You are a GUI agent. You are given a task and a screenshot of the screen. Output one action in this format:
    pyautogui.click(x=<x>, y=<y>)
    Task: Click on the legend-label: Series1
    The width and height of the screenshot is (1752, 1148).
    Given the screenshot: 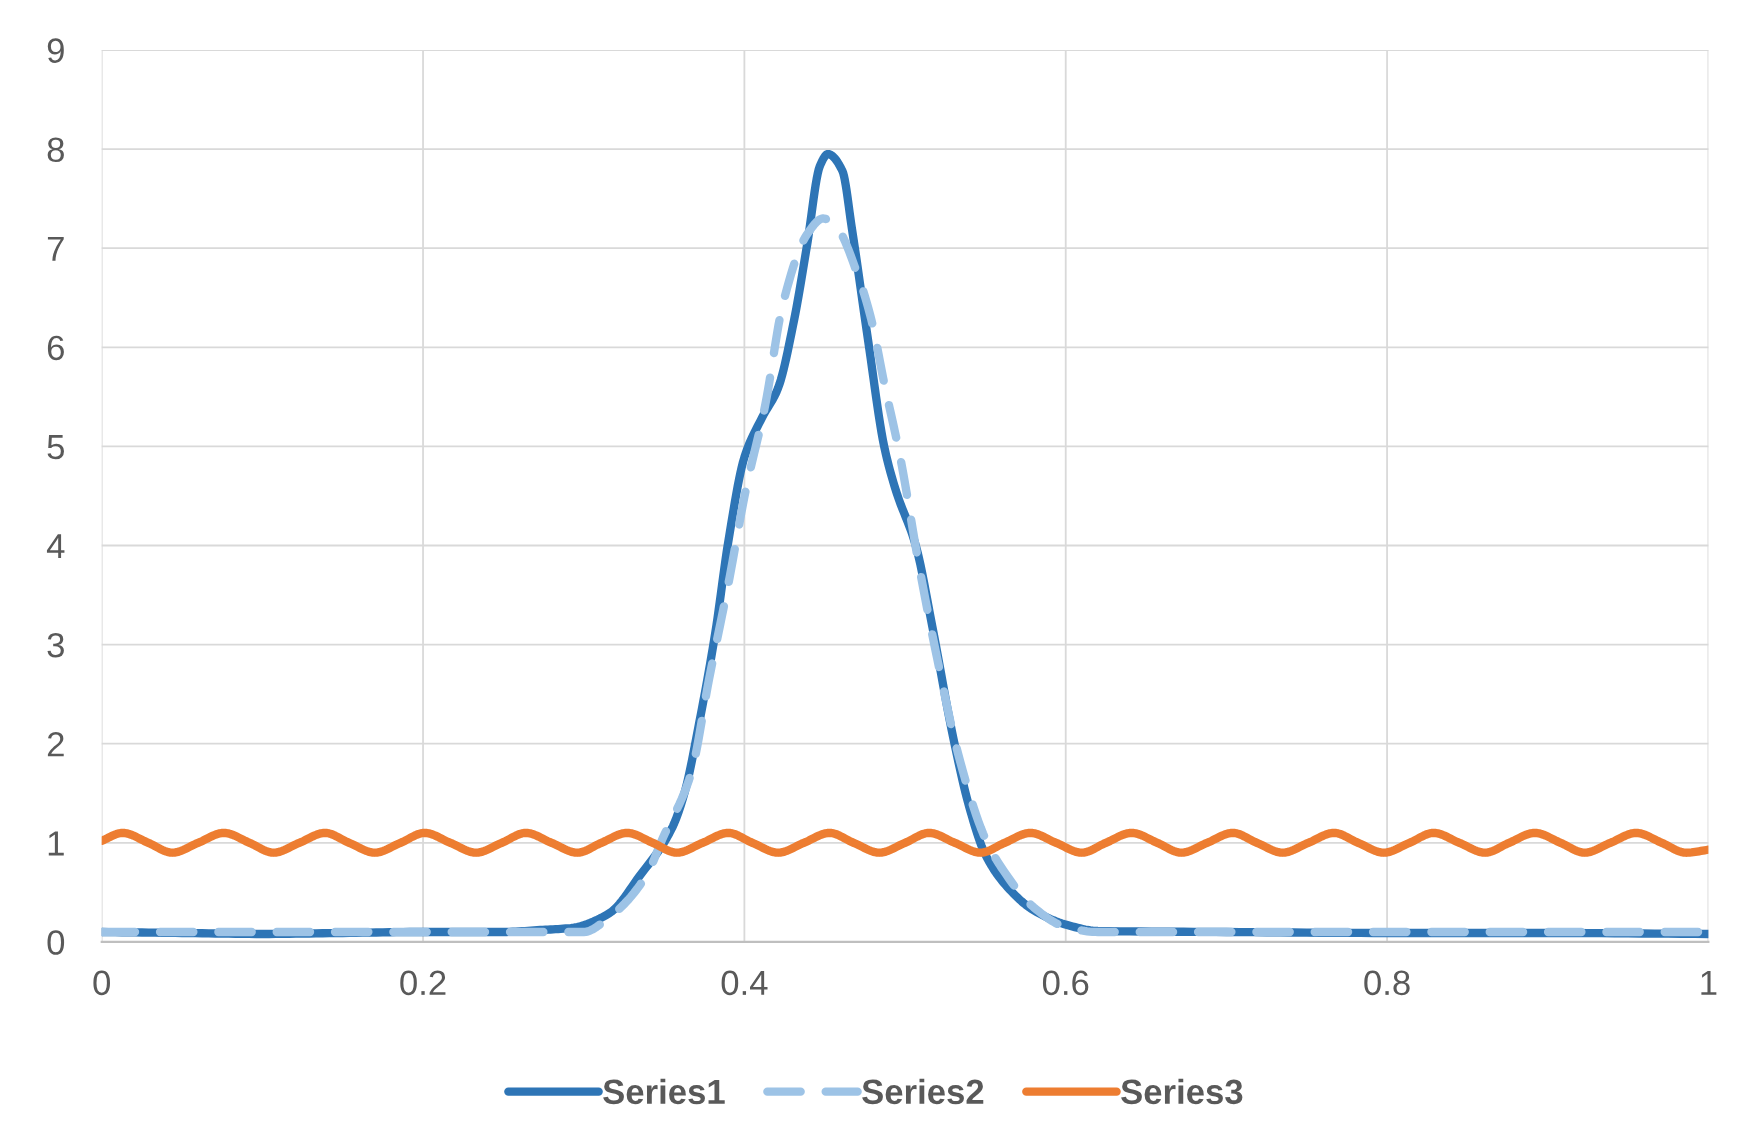 What is the action you would take?
    pyautogui.click(x=664, y=1091)
    